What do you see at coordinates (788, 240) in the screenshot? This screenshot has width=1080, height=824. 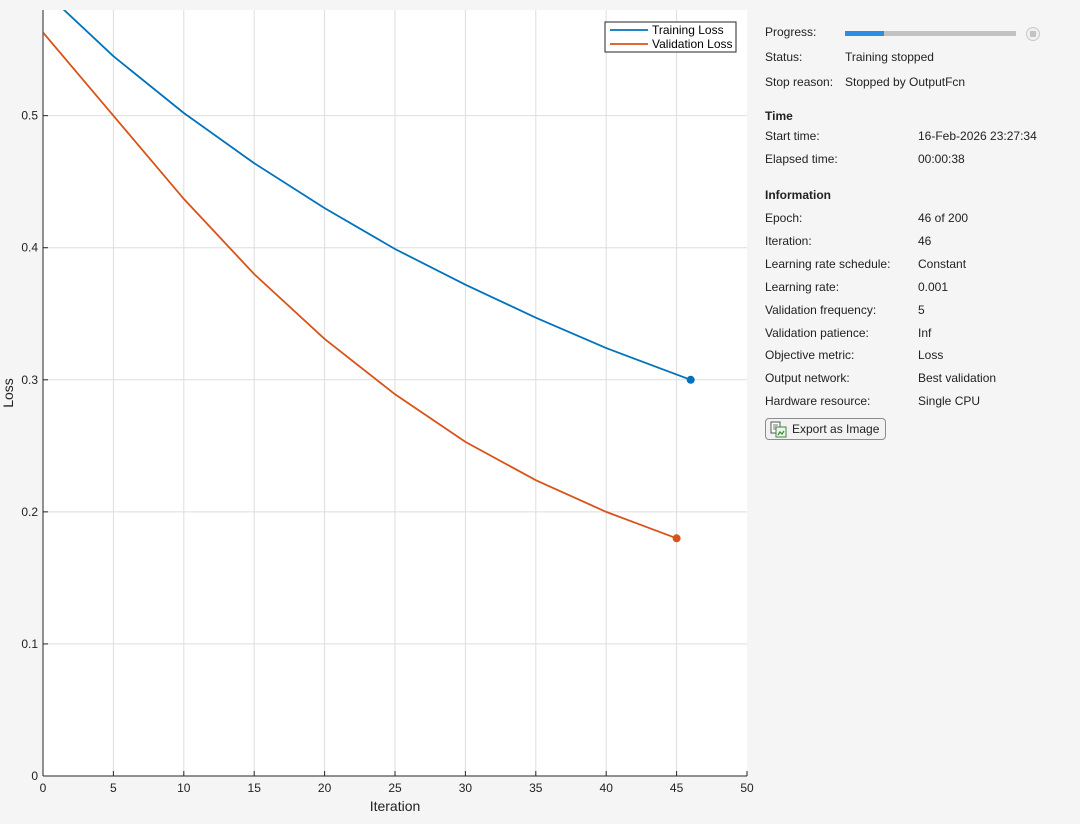 I see `info-row-label: Iteration:` at bounding box center [788, 240].